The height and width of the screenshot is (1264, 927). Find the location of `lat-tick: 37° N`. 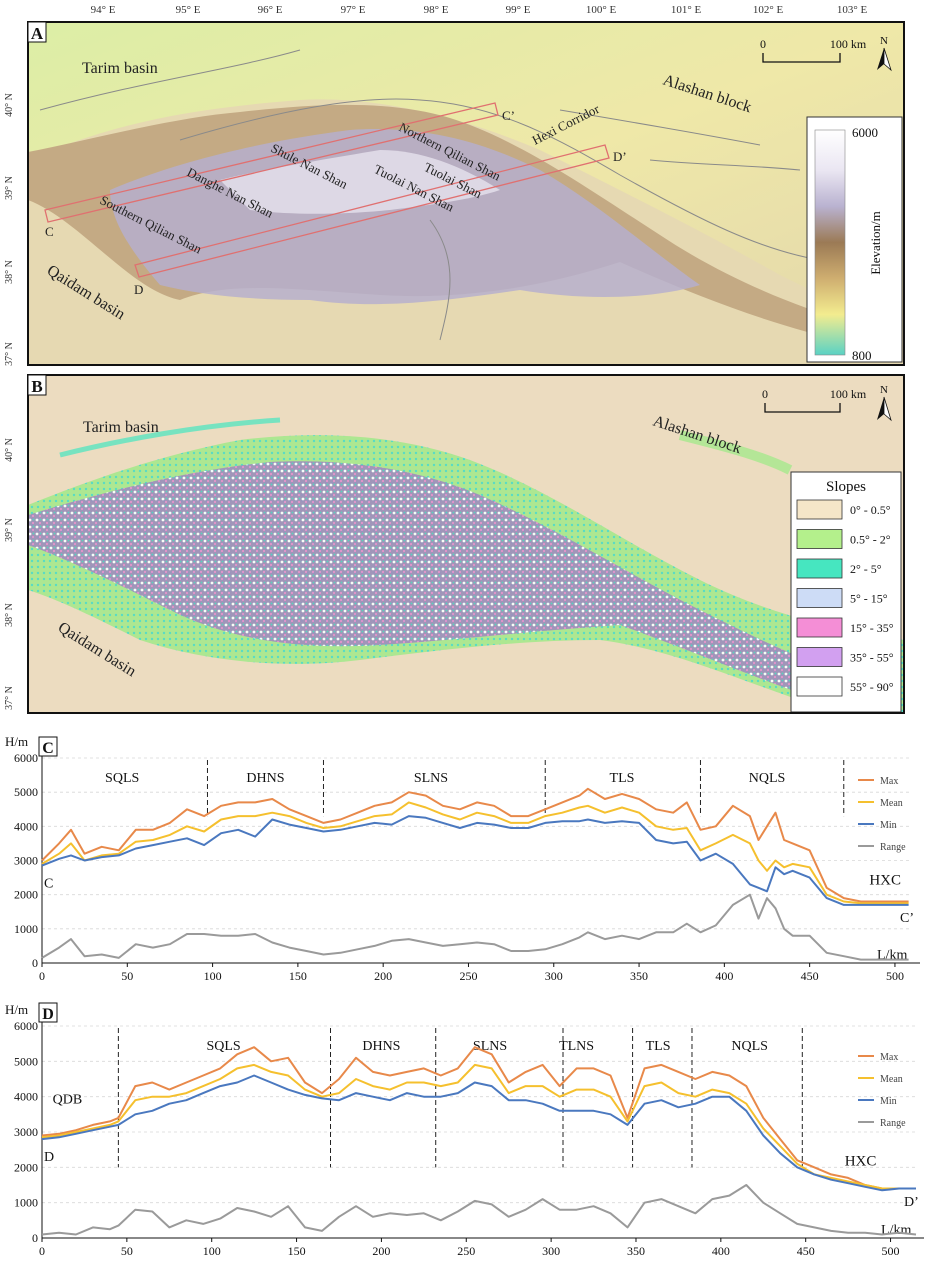

lat-tick: 37° N is located at coordinates (9, 354).